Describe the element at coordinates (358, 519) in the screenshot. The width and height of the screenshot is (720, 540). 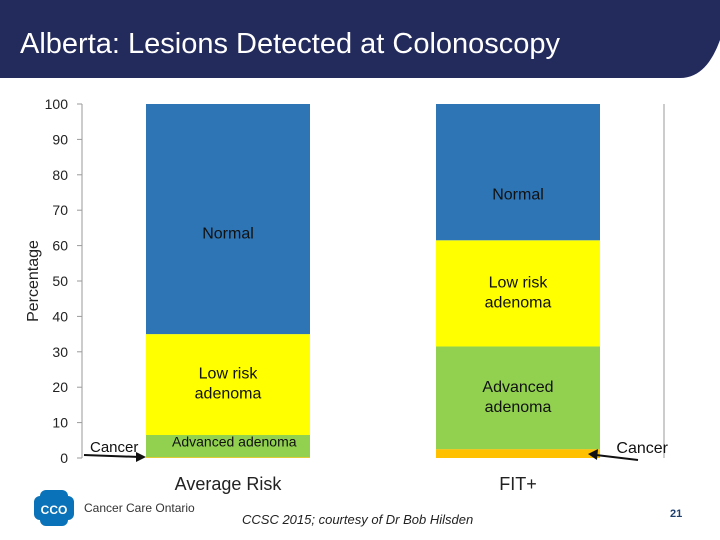
I see `slide-credit: CCSC 2015; courtesy of Dr Bob Hilsden` at that location.